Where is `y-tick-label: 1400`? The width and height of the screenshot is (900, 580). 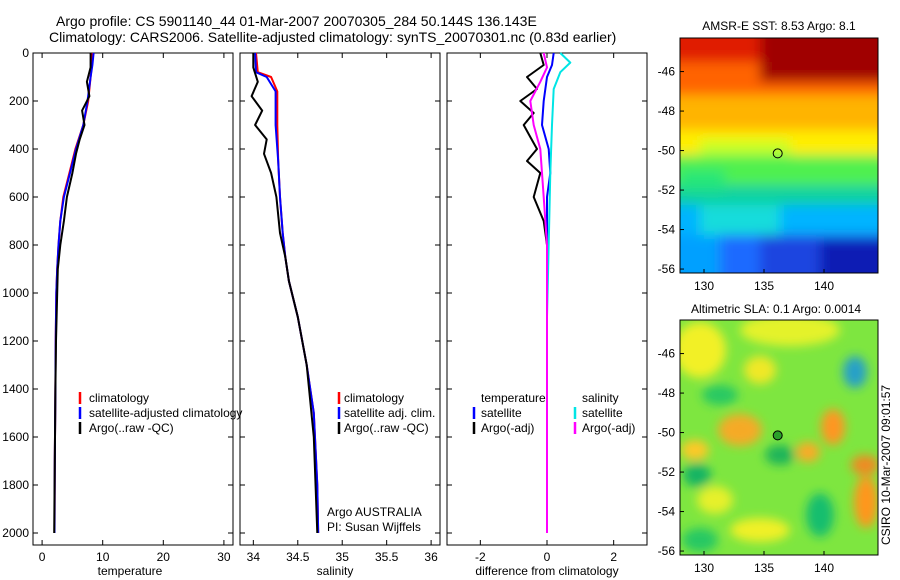
y-tick-label: 1400 is located at coordinates (15, 389).